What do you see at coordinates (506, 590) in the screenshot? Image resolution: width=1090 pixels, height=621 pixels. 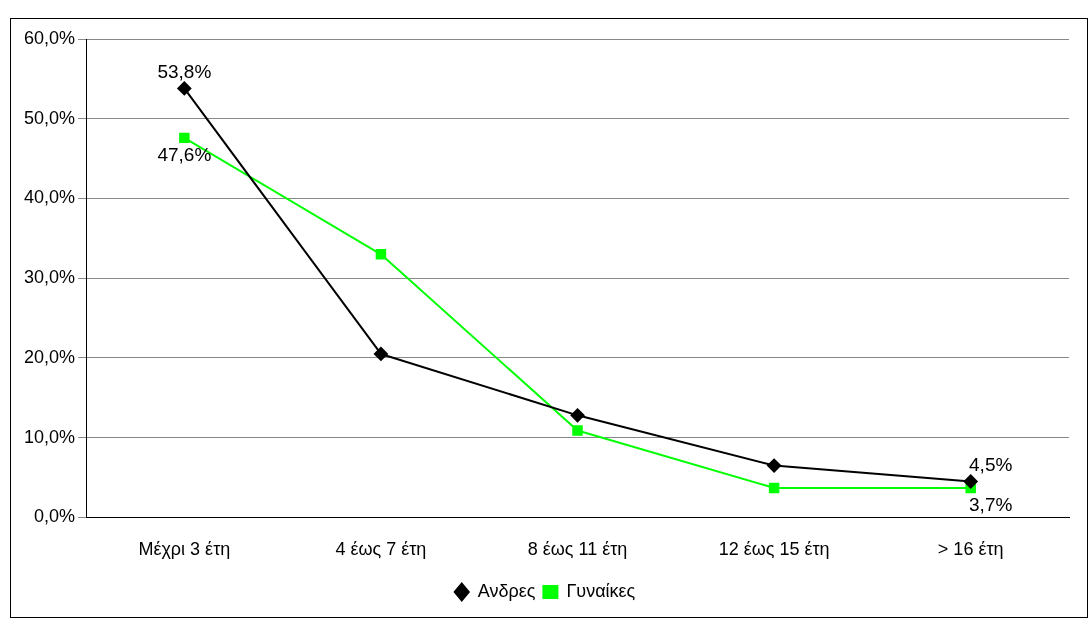 I see `legend-label: Ανδρες` at bounding box center [506, 590].